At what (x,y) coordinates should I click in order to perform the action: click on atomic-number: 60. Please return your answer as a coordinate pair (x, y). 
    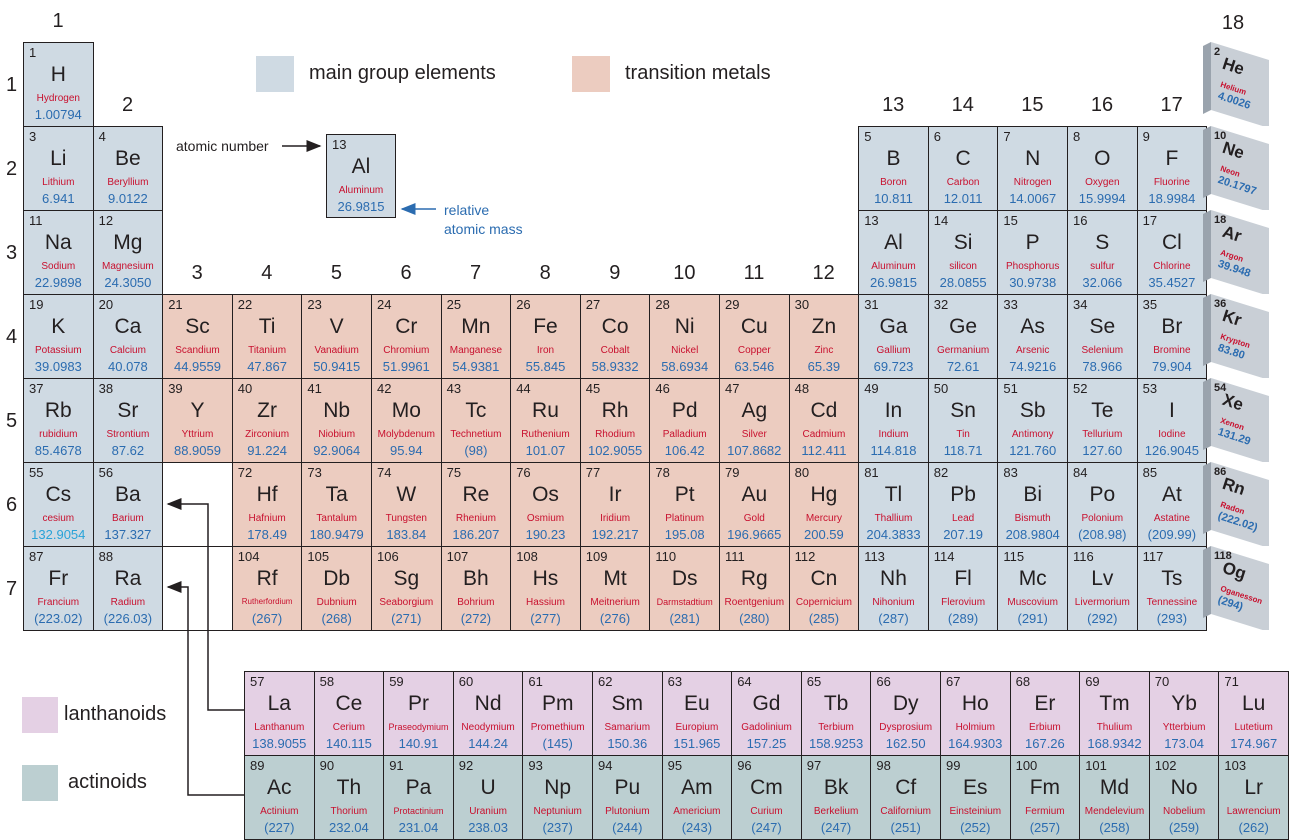
    Looking at the image, I should click on (466, 681).